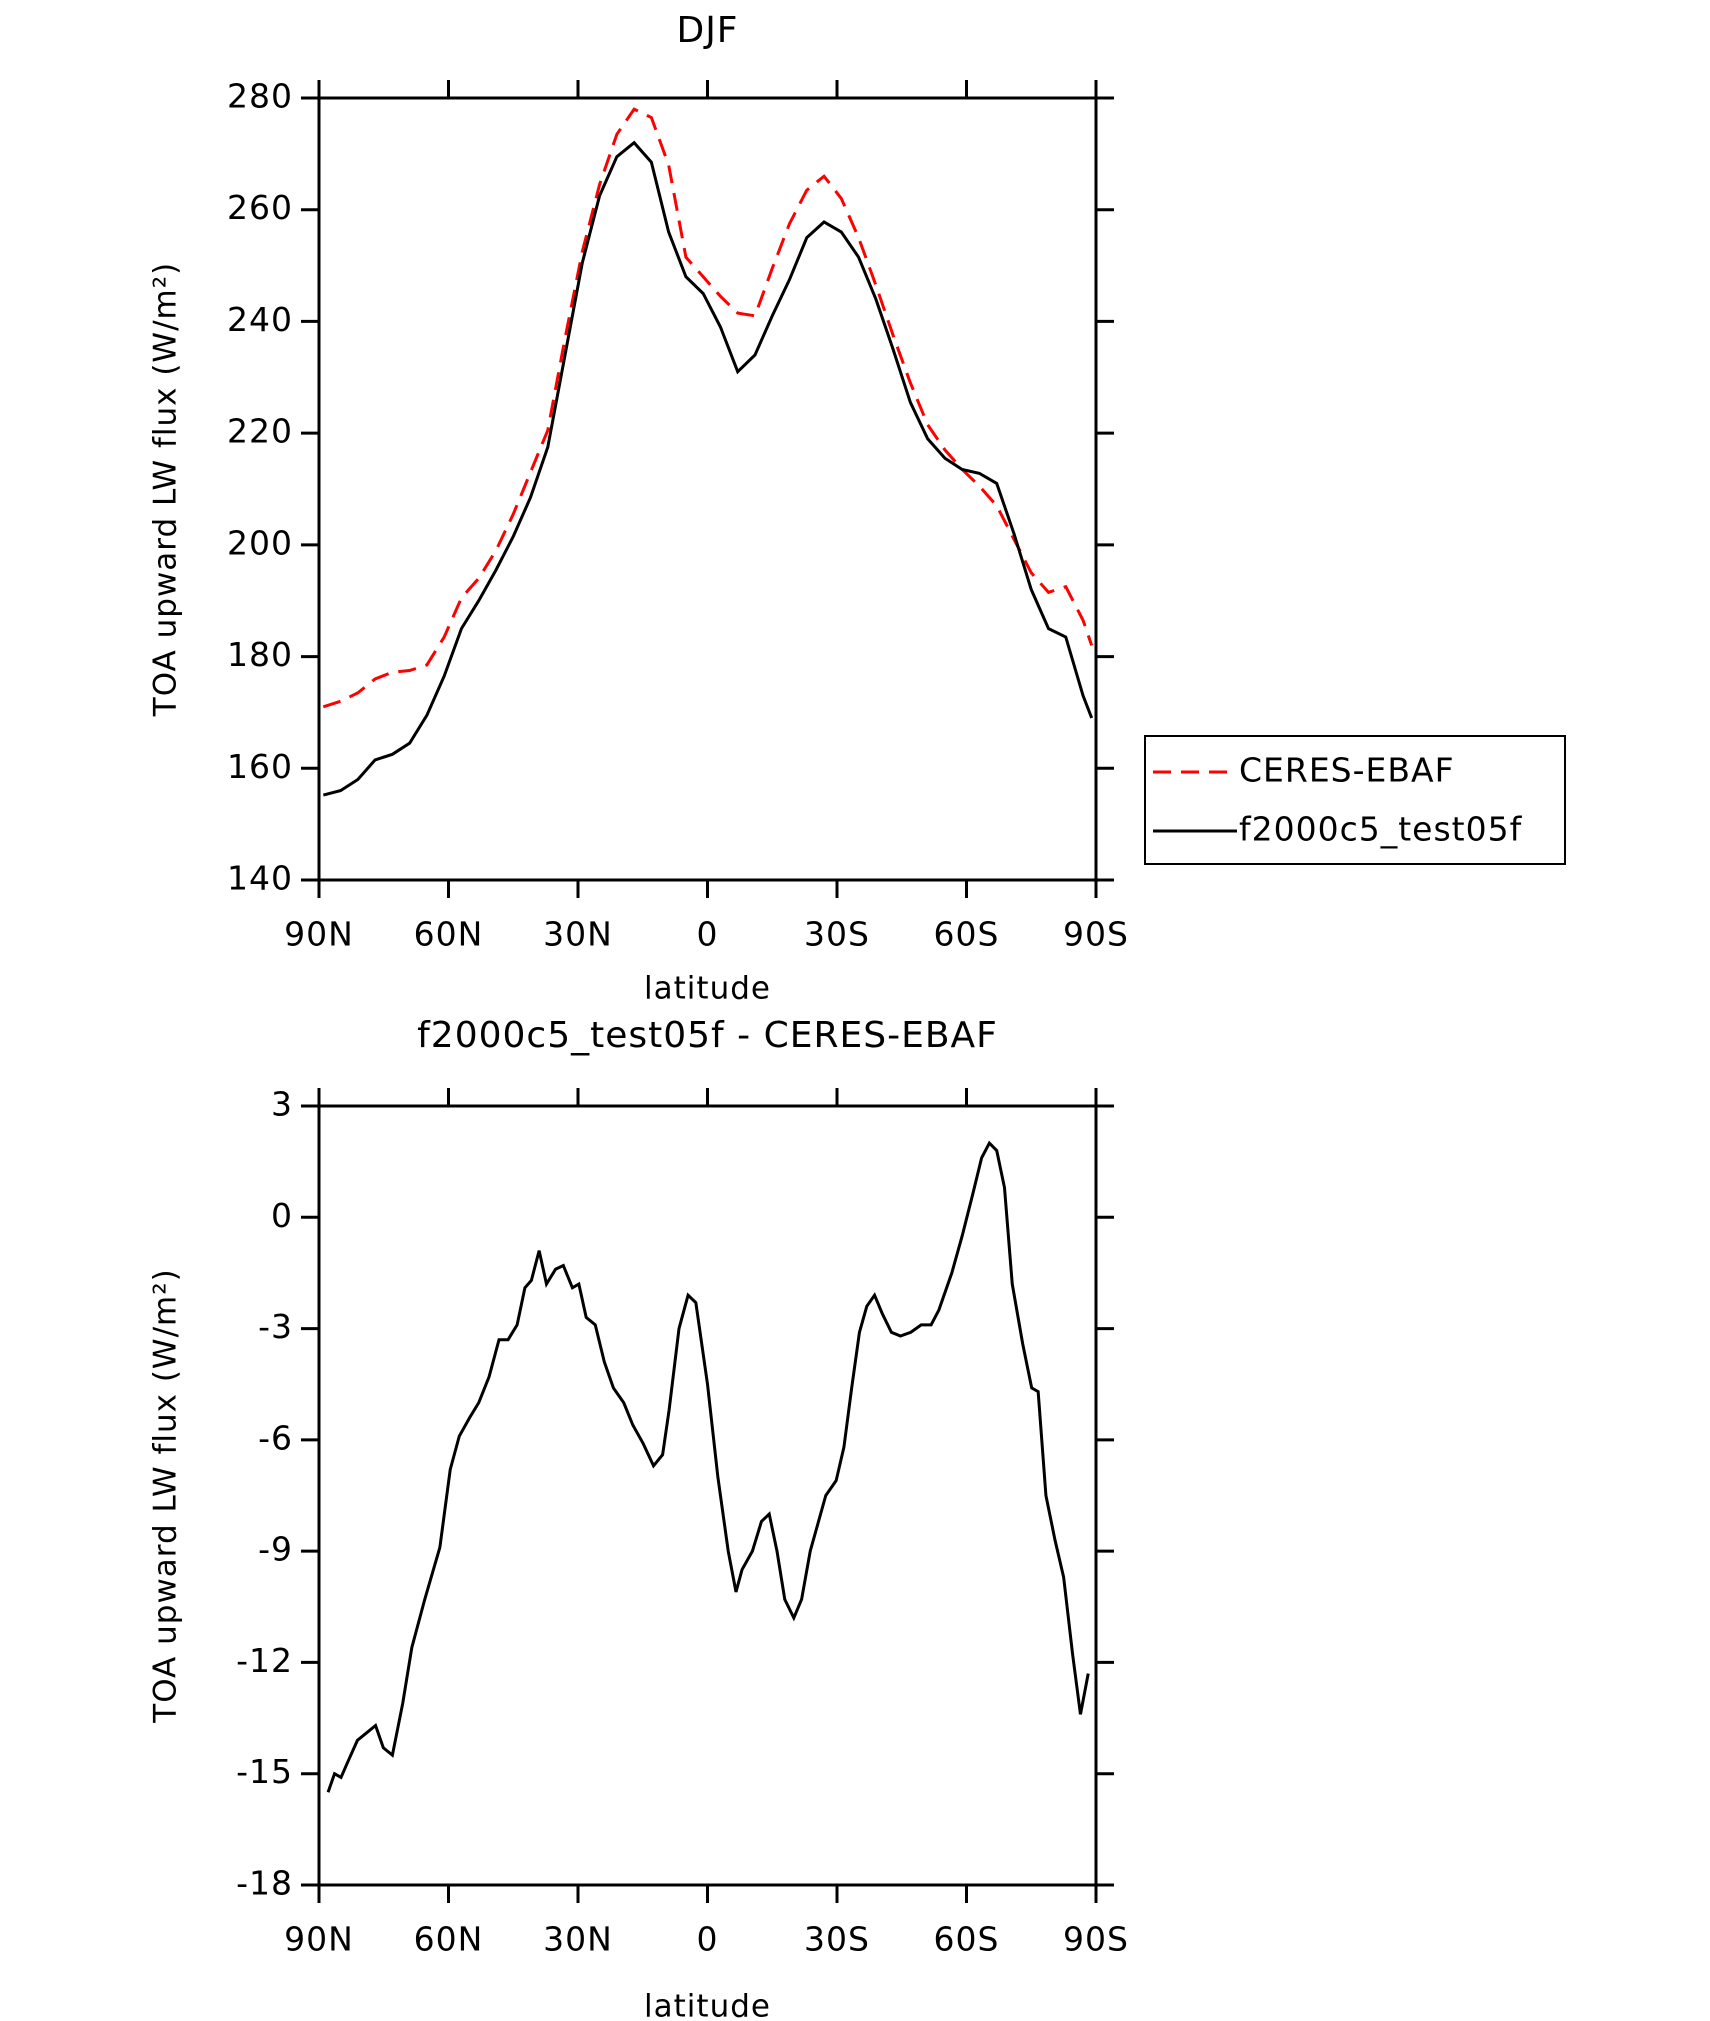 The image size is (1710, 2021). What do you see at coordinates (275, 1549) in the screenshot?
I see `y-tick-label: -9` at bounding box center [275, 1549].